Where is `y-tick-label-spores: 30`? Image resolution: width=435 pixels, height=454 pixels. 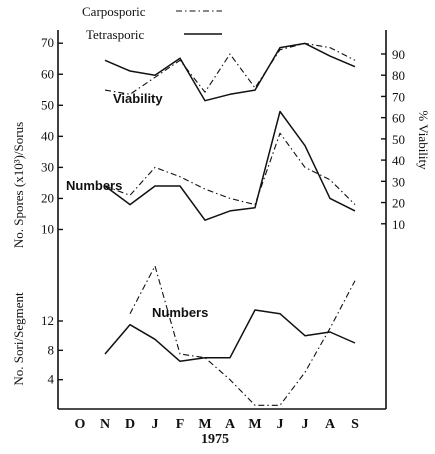
y-tick-label-spores: 30 is located at coordinates (47, 166).